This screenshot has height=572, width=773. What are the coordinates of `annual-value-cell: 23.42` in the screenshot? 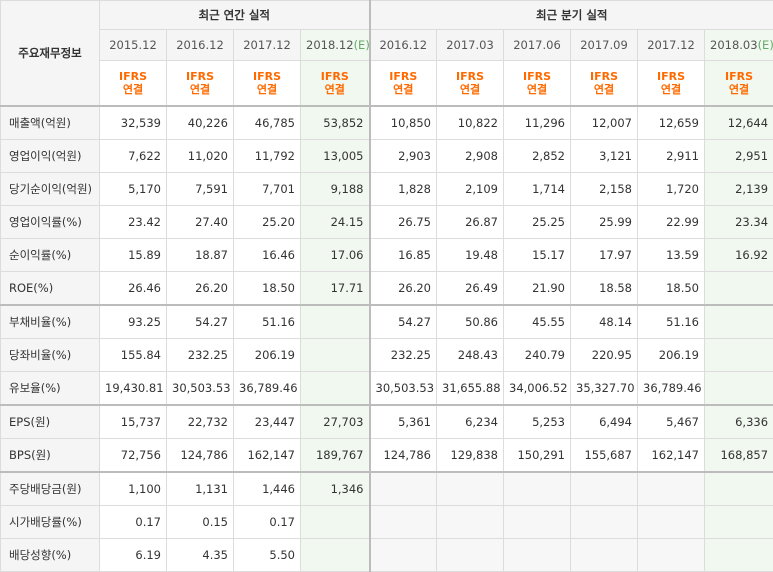 It's located at (133, 222).